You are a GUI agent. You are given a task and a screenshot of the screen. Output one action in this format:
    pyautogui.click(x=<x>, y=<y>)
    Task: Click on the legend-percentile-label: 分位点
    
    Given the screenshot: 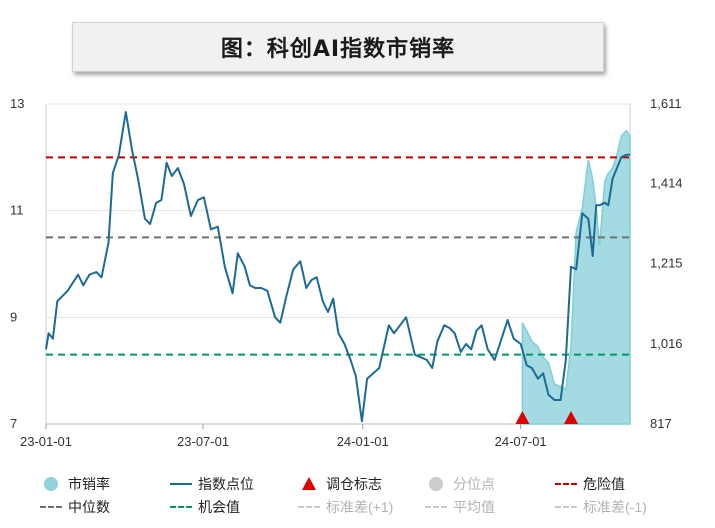 What is the action you would take?
    pyautogui.click(x=474, y=484)
    